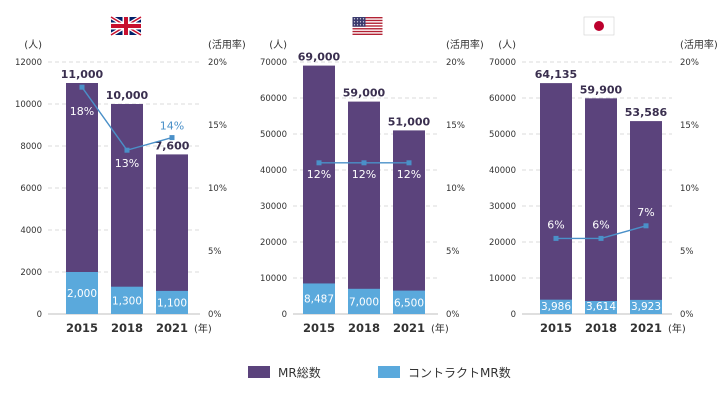 This screenshot has width=720, height=400. What do you see at coordinates (453, 252) in the screenshot?
I see `y2-tick-label: 5%` at bounding box center [453, 252].